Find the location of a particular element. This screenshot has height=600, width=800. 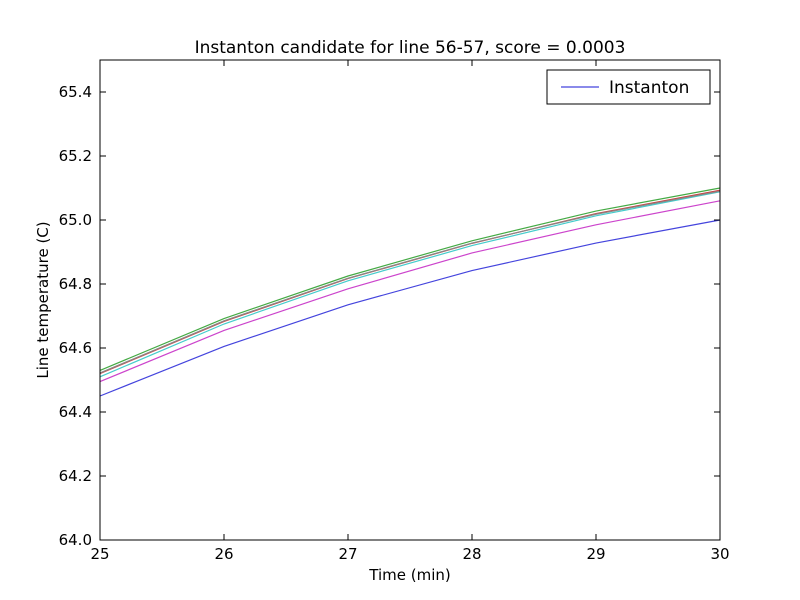

legend: Instanton is located at coordinates (628, 87).